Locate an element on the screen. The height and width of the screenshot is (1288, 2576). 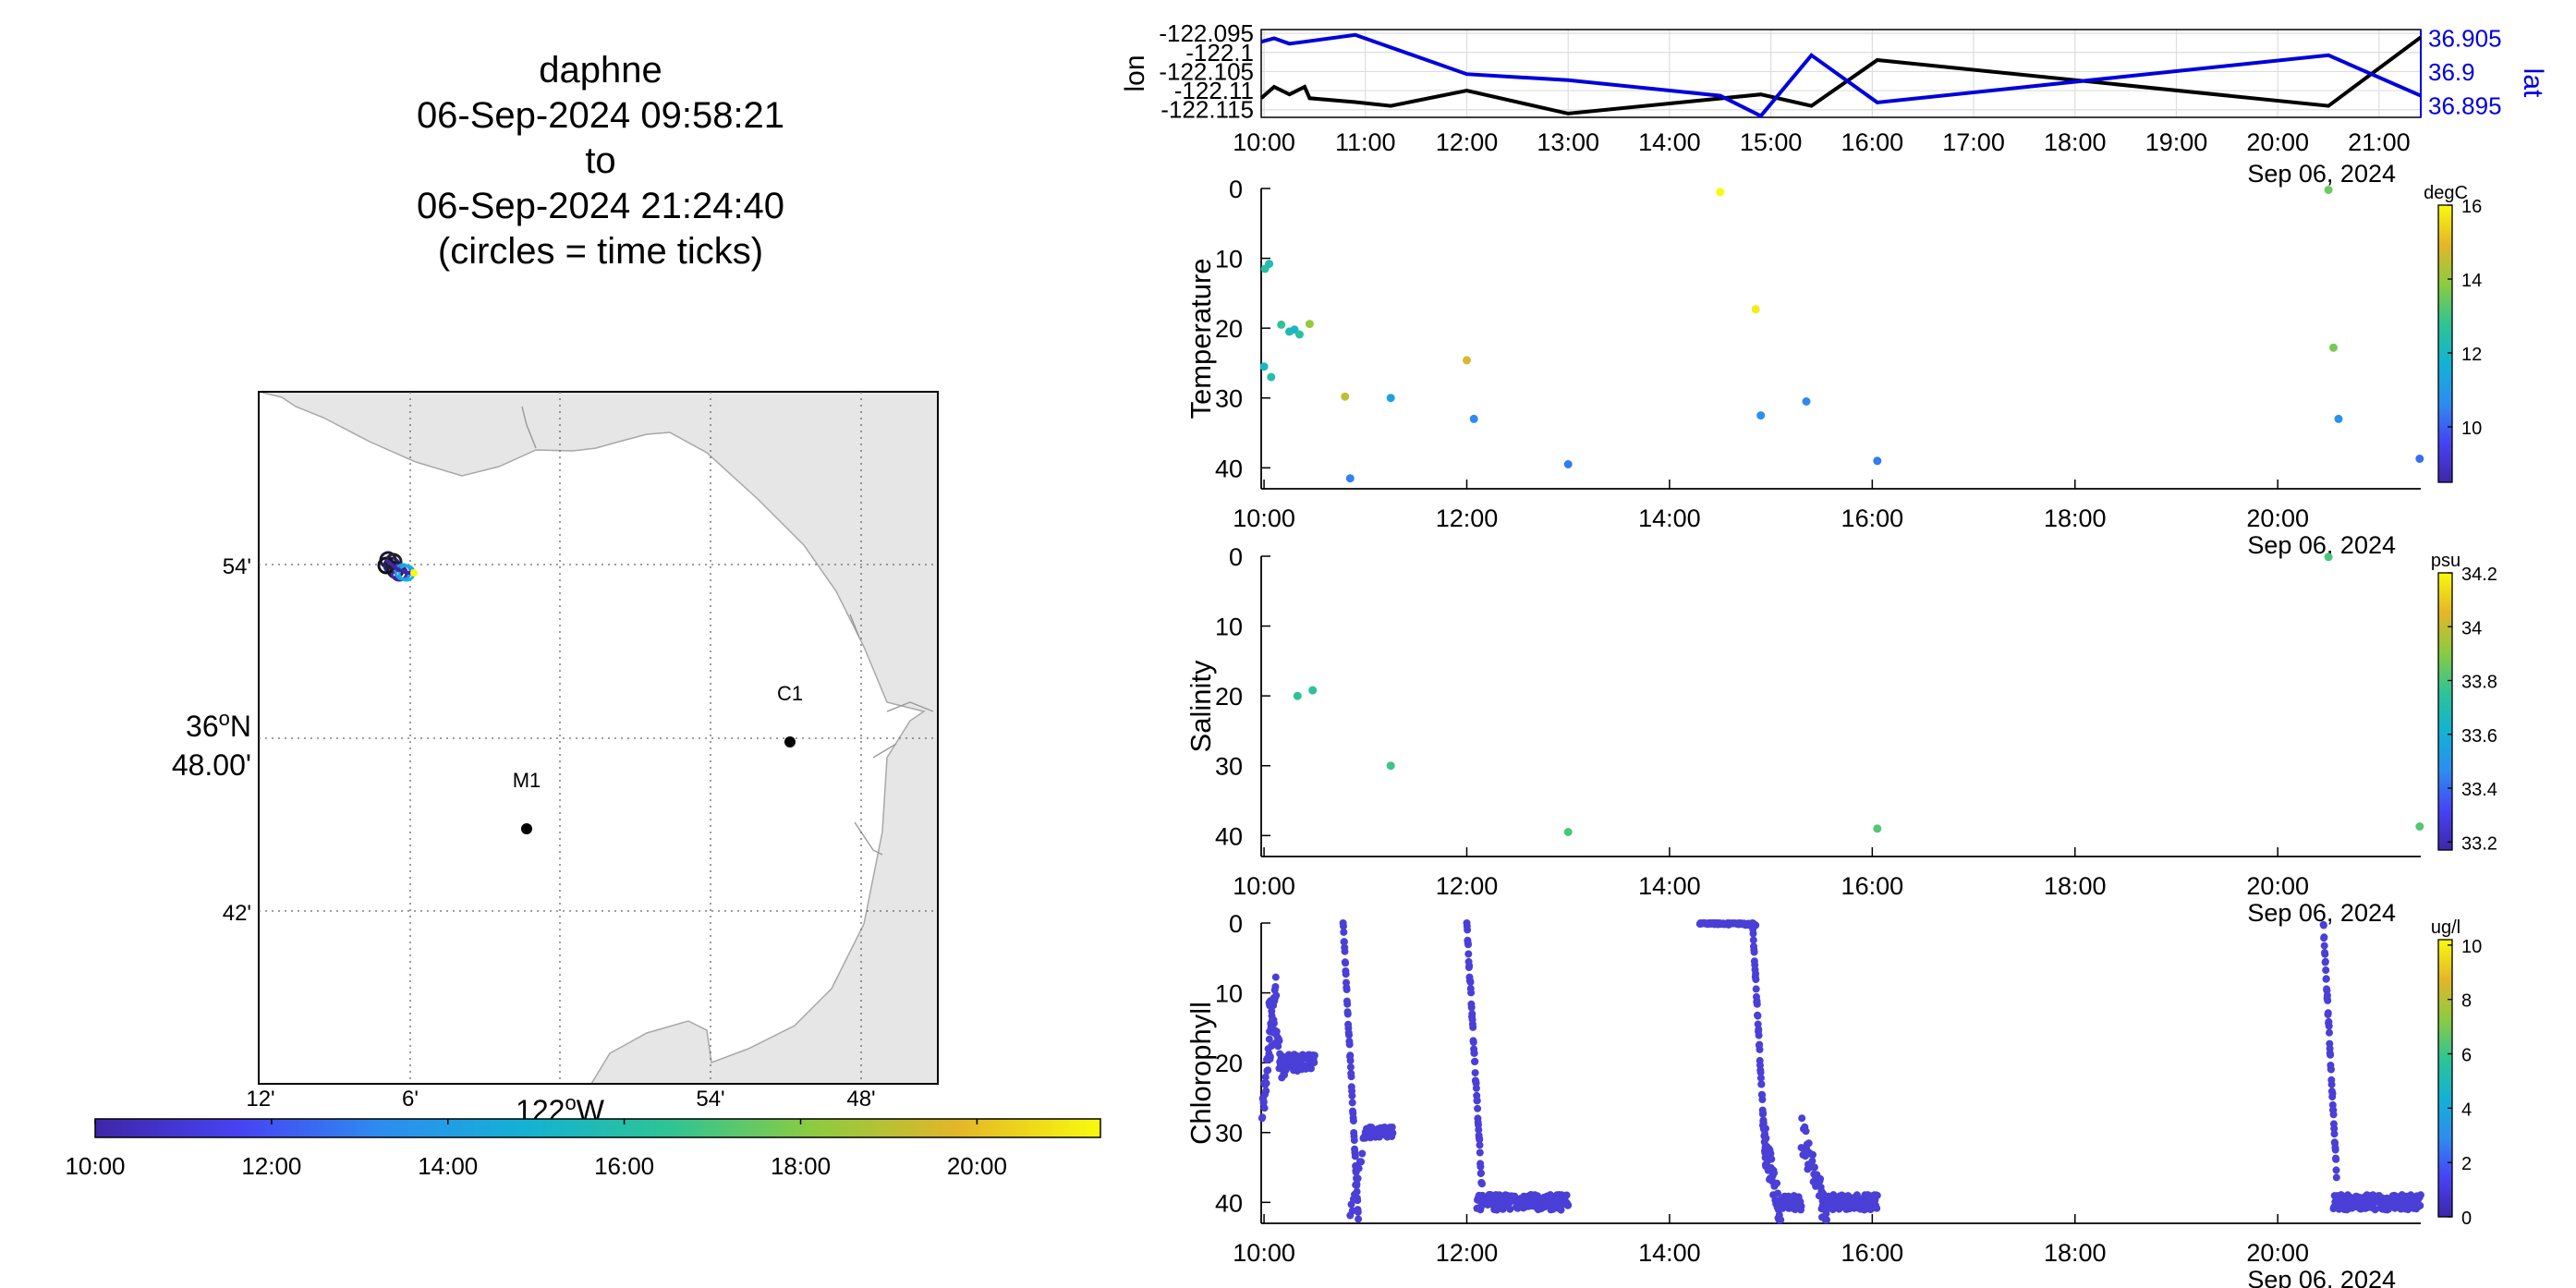
chl-x-tick-label: 20:00 is located at coordinates (2277, 1253).